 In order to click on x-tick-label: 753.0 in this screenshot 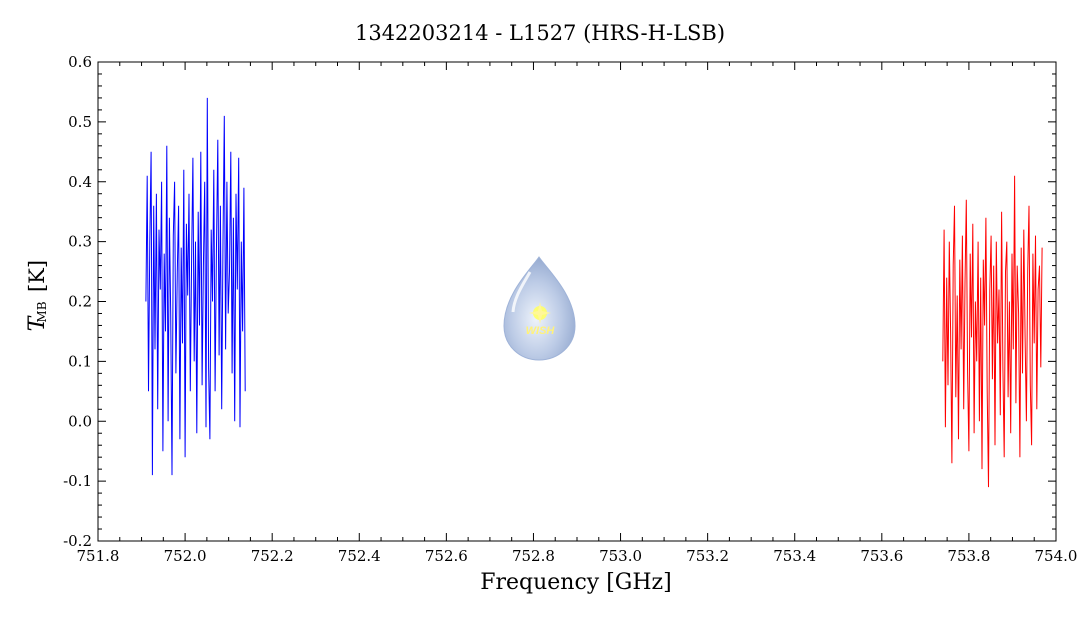, I will do `click(620, 556)`.